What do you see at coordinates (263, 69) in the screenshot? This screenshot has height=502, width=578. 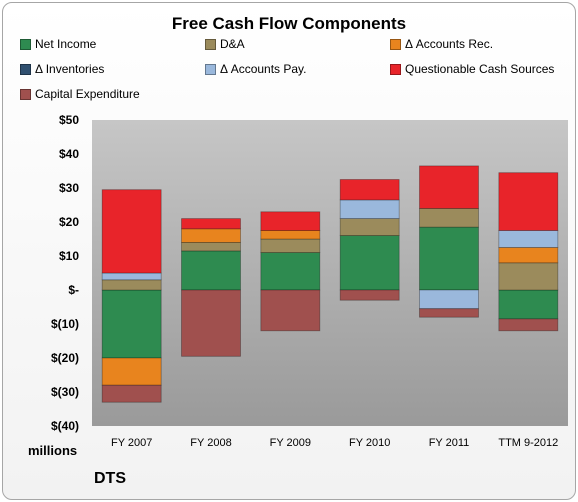 I see `legend-label: Δ Accounts Pay.` at bounding box center [263, 69].